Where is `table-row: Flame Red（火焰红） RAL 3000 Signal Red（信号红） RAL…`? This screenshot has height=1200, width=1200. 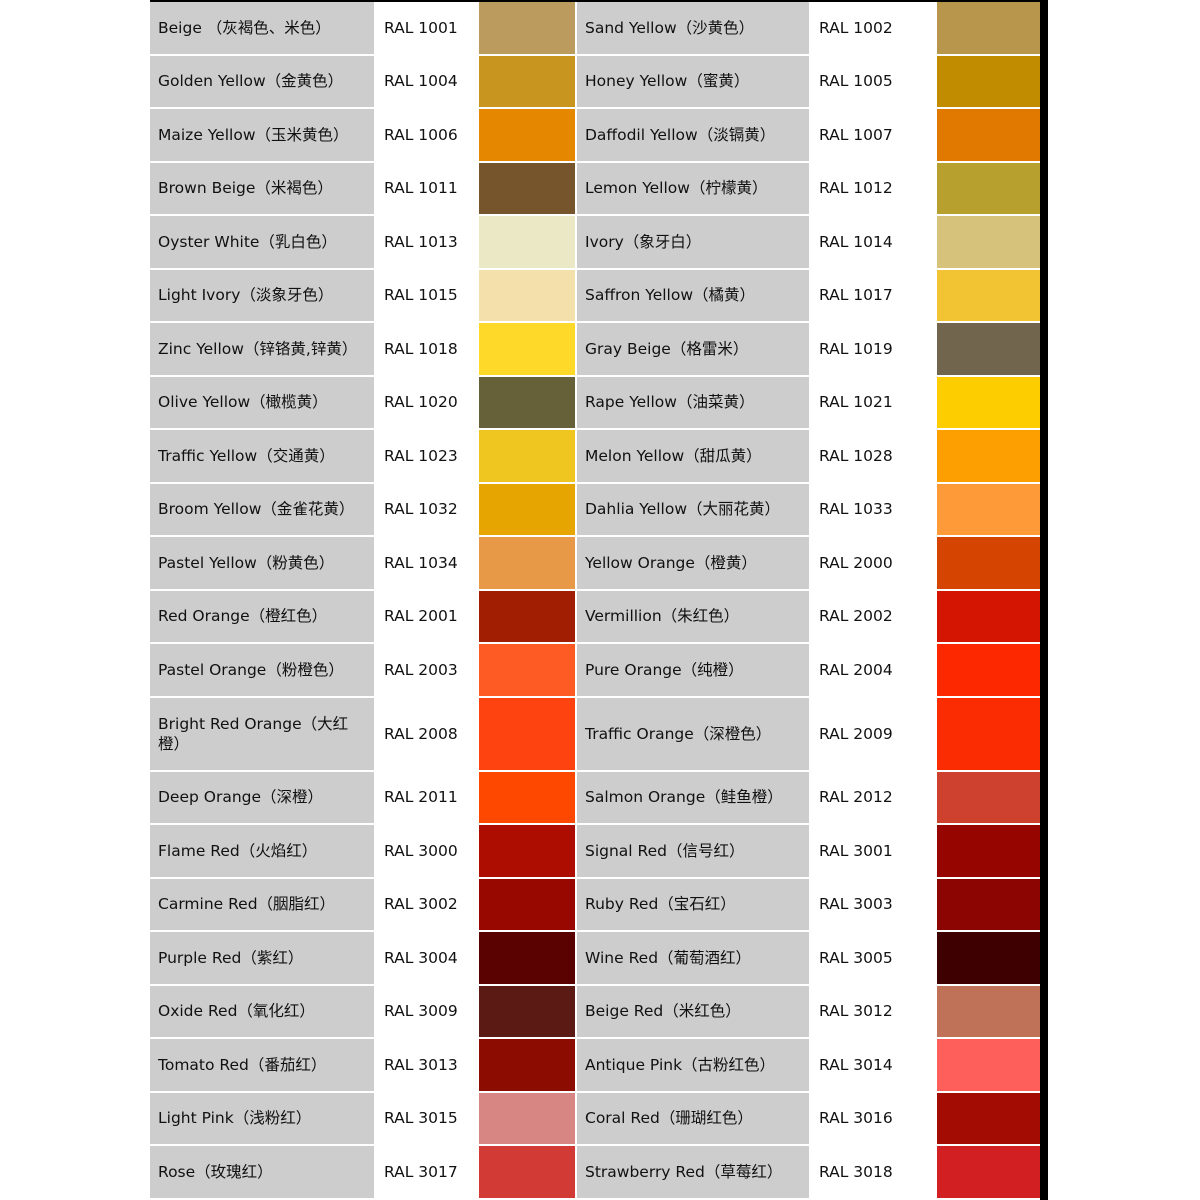 table-row: Flame Red（火焰红） RAL 3000 Signal Red（信号红） RAL… is located at coordinates (595, 852).